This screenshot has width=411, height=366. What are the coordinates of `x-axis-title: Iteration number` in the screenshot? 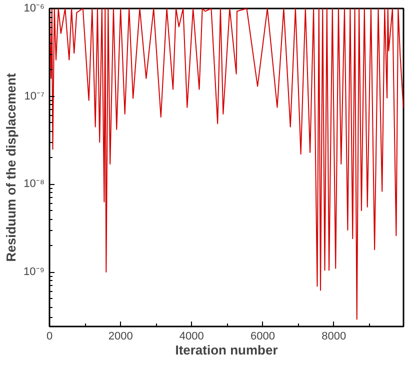 It's located at (226, 350).